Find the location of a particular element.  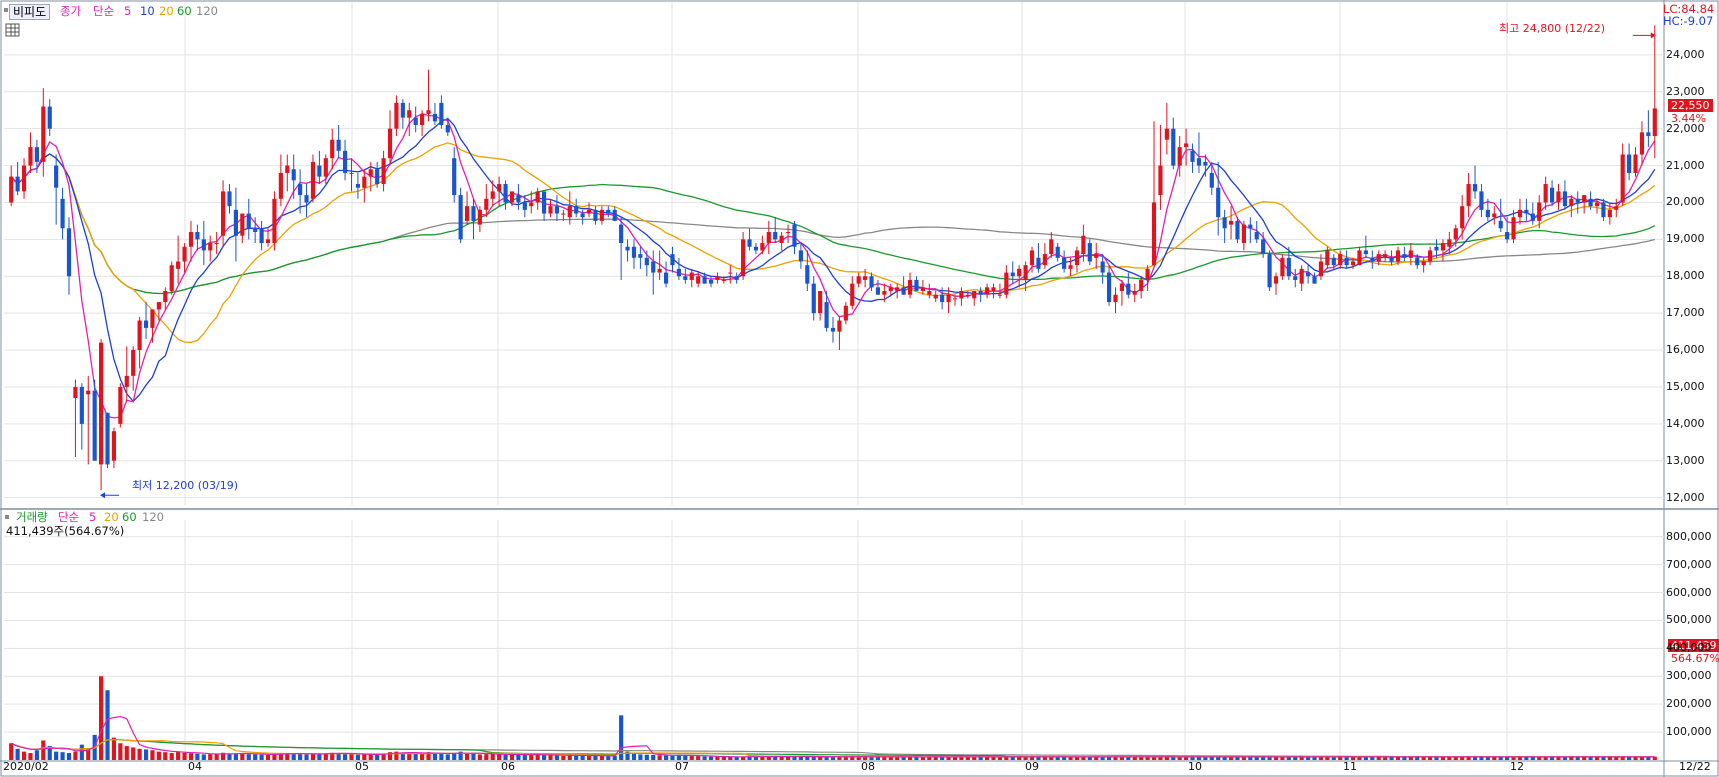

stock-name-label: 비피도 is located at coordinates (30, 12).